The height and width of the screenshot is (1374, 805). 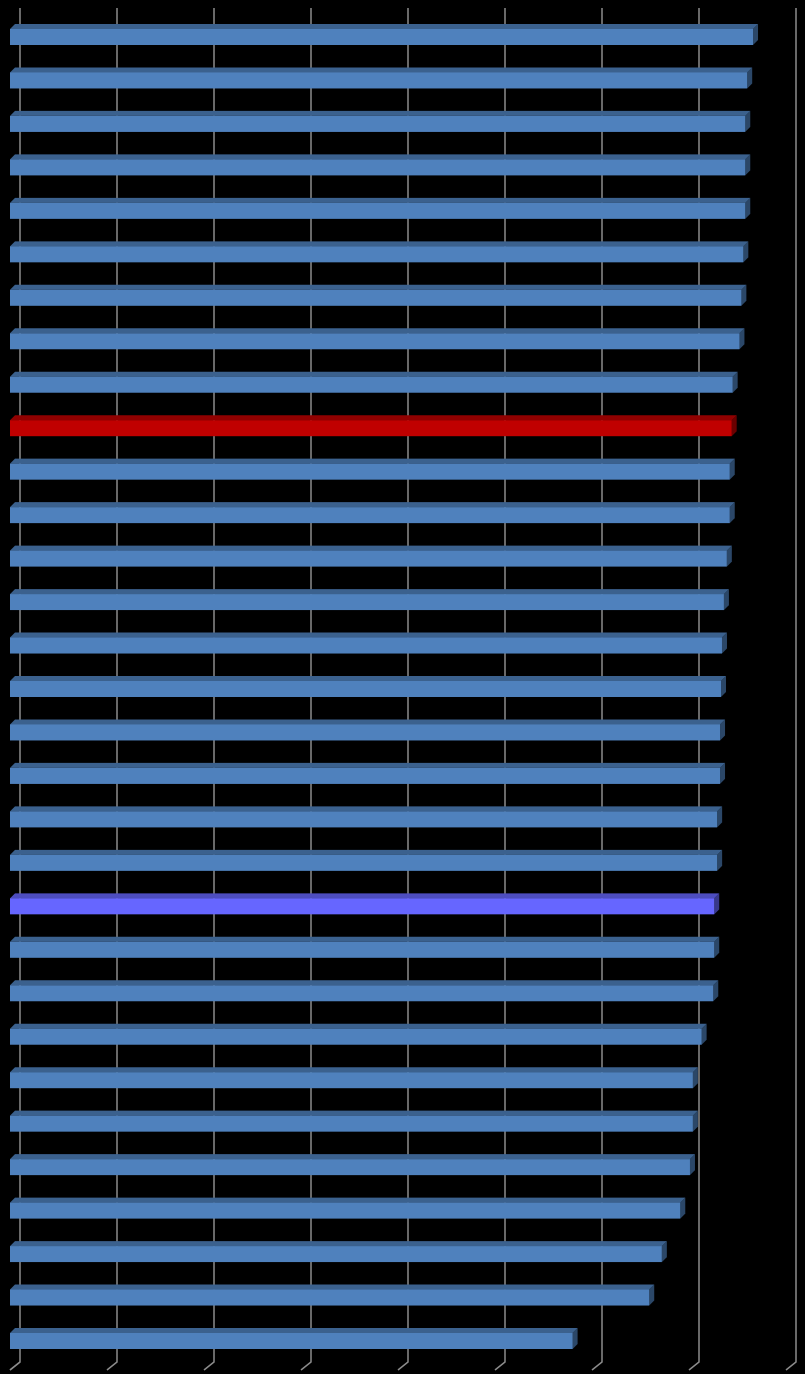 I want to click on floor, so click(x=15, y=1366).